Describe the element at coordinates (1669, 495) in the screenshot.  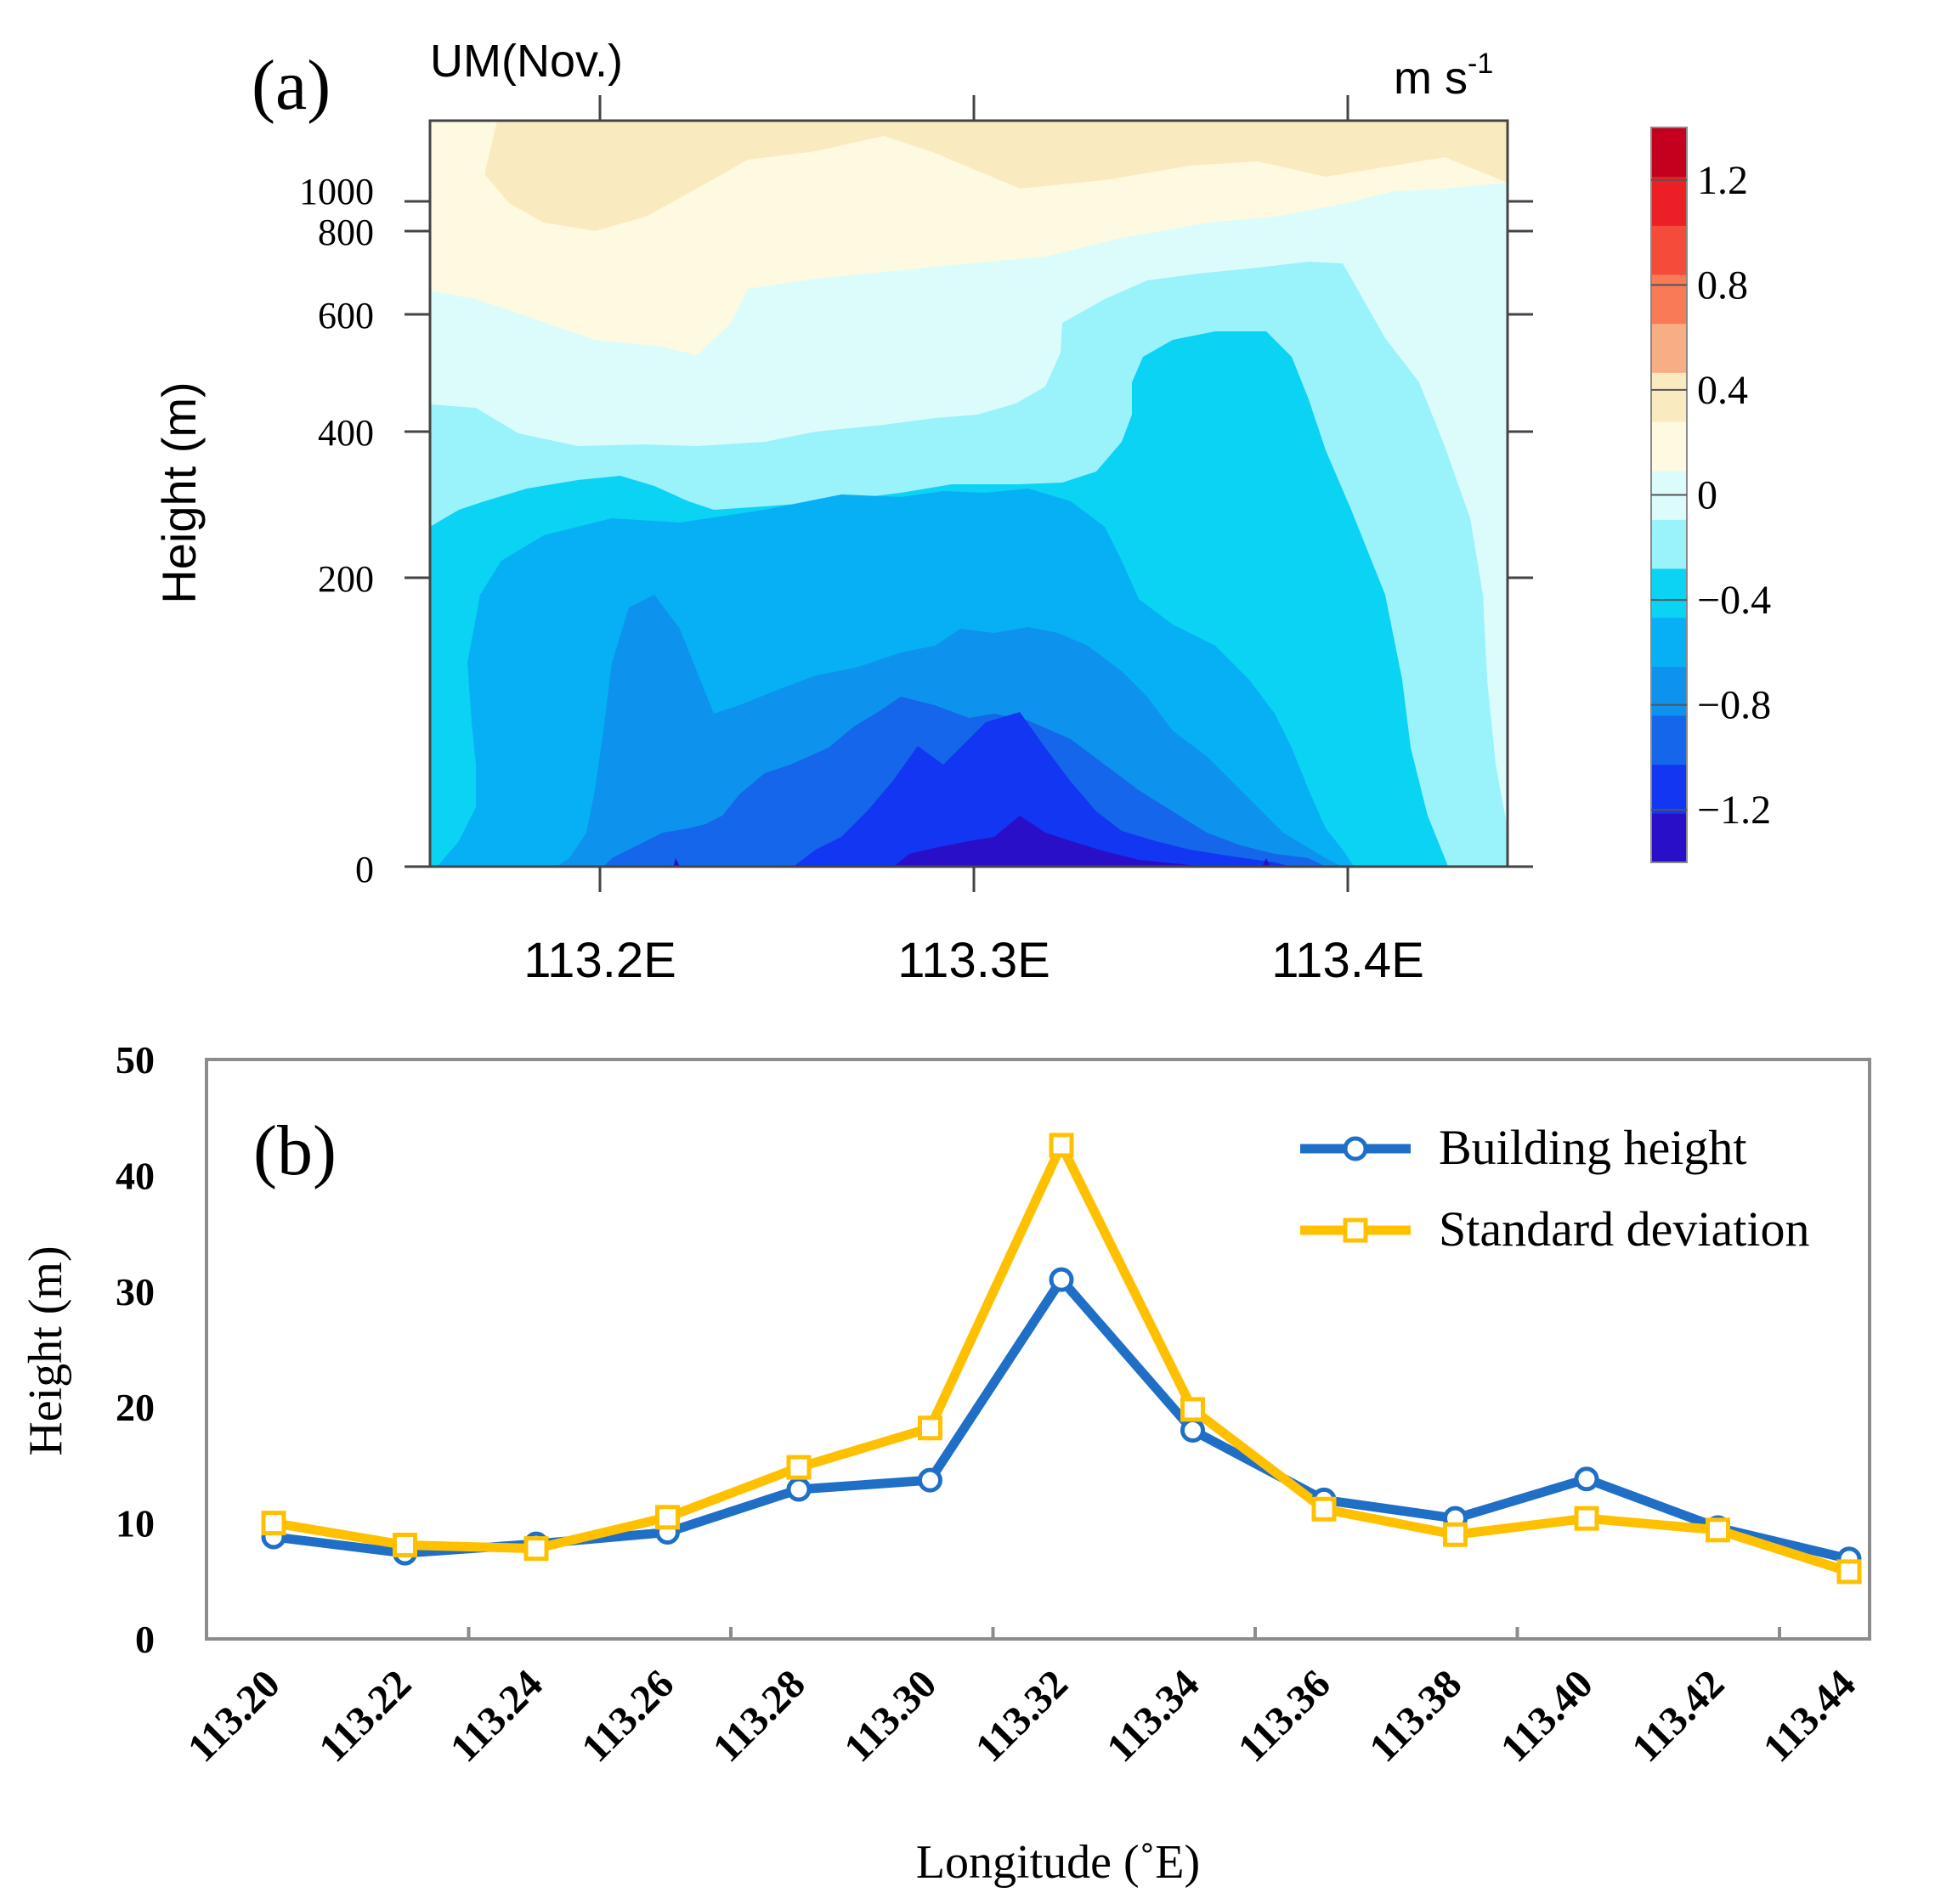
I see `colorbar` at that location.